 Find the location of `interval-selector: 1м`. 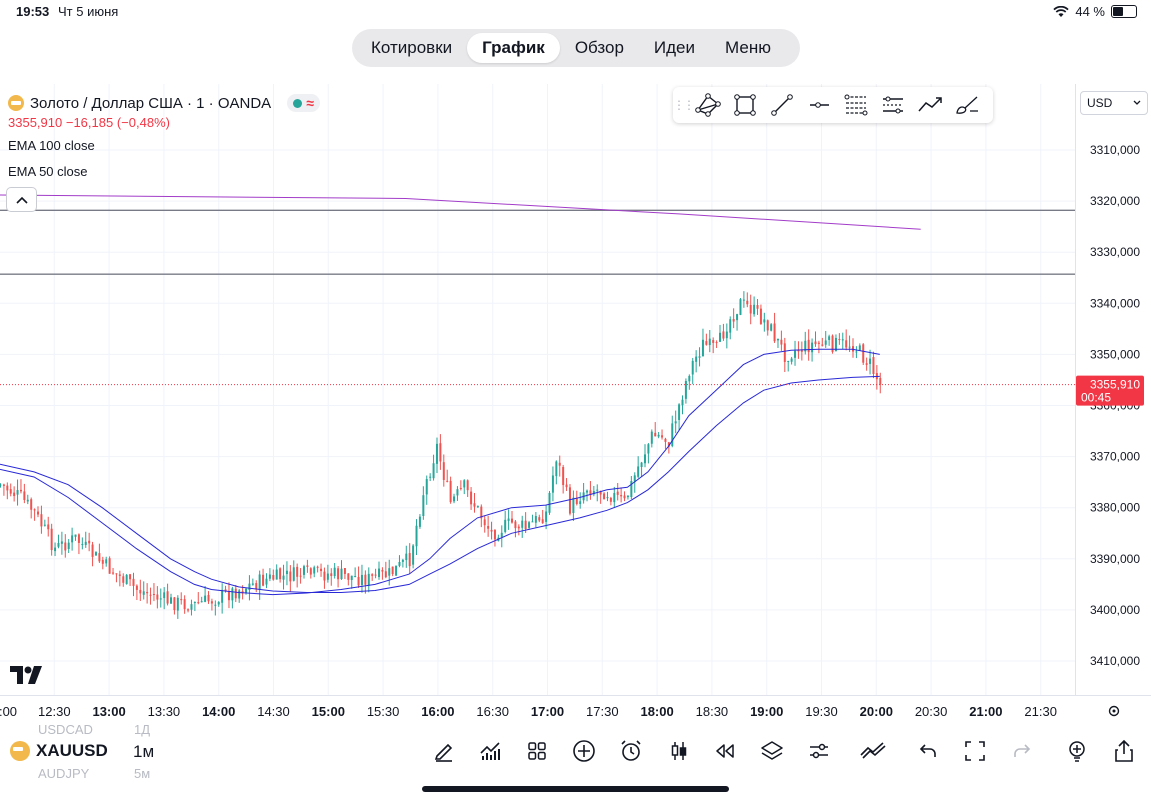

interval-selector: 1м is located at coordinates (144, 751).